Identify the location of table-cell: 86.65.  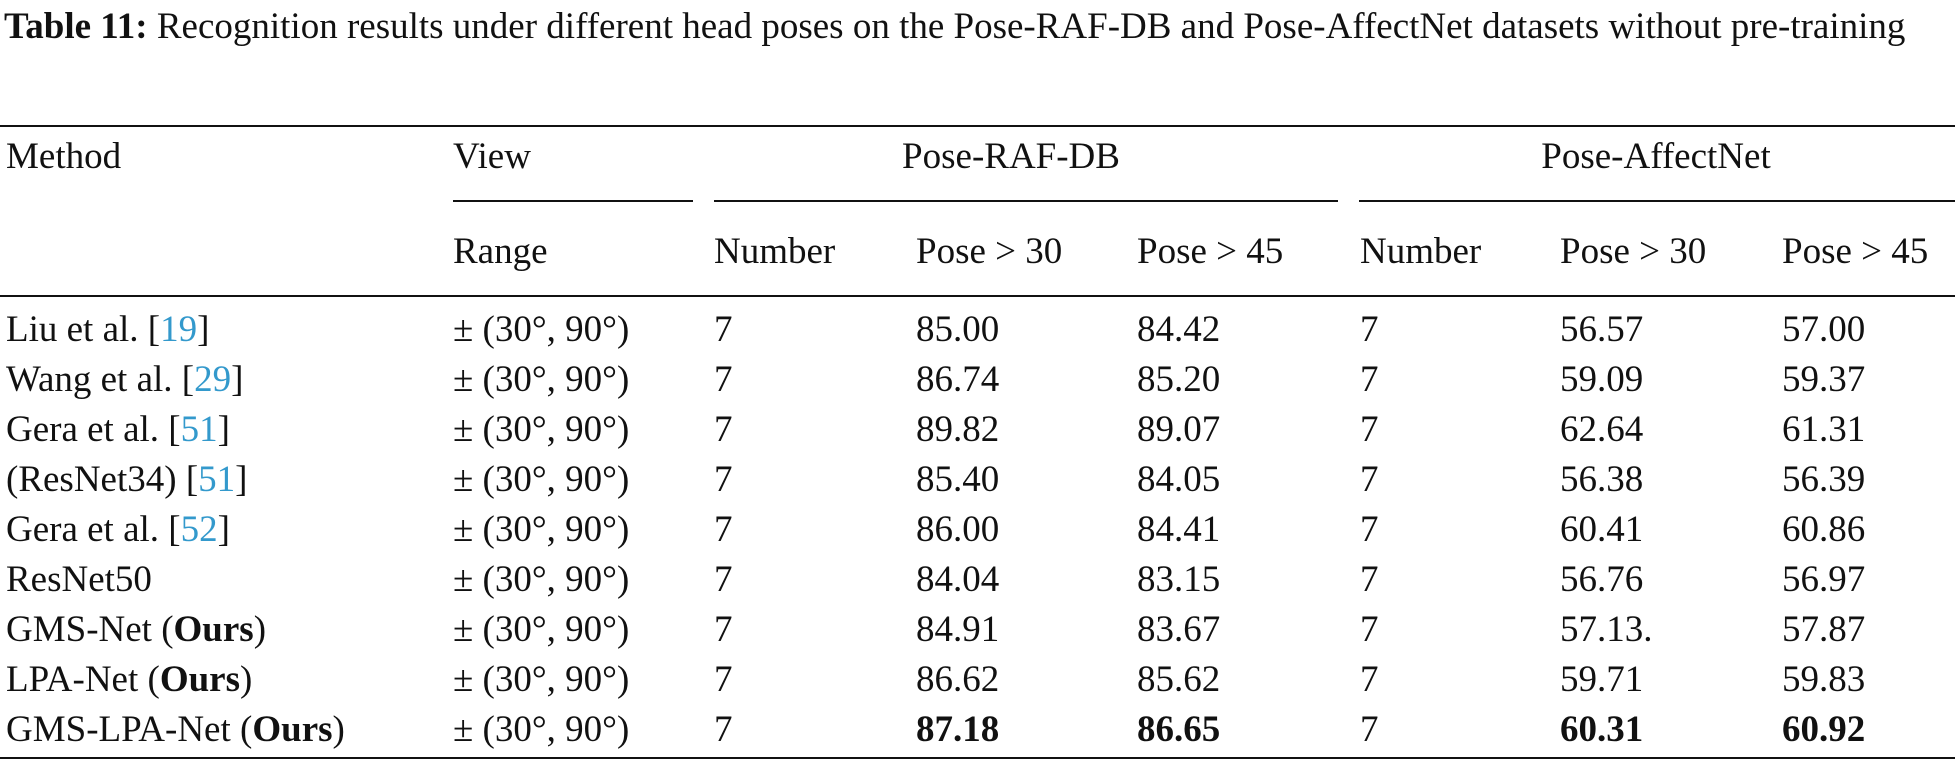
(1179, 729).